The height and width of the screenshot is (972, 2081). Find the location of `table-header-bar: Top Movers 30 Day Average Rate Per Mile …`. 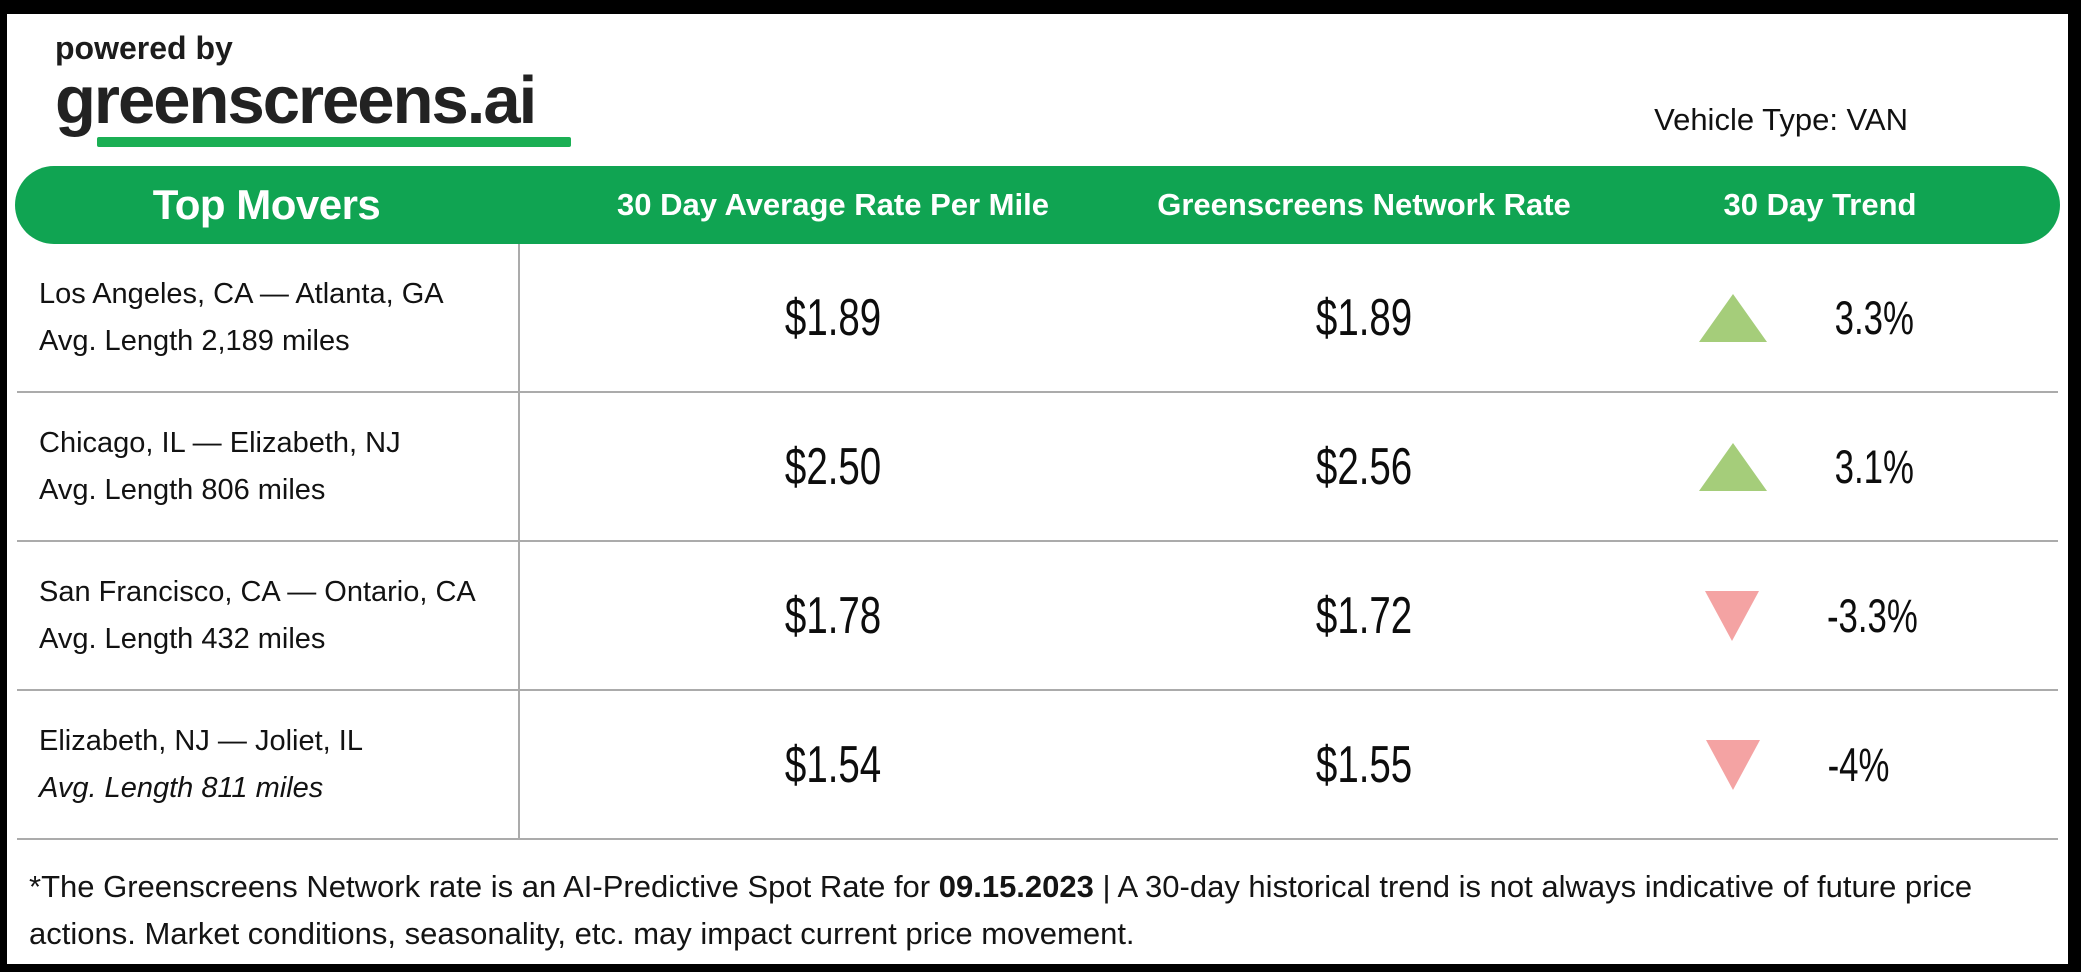

table-header-bar: Top Movers 30 Day Average Rate Per Mile … is located at coordinates (1037, 205).